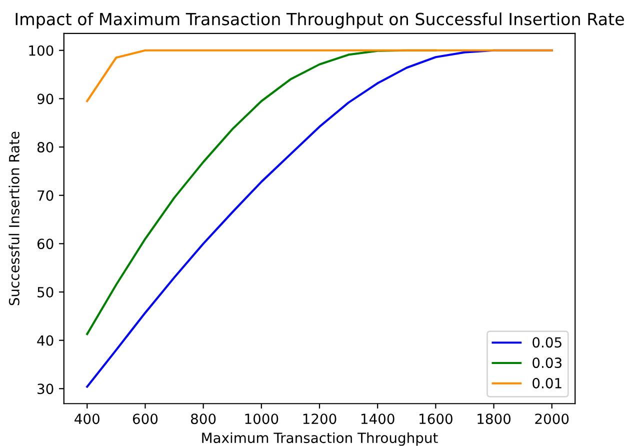 The image size is (639, 446). What do you see at coordinates (203, 419) in the screenshot?
I see `x-tick-label: 800` at bounding box center [203, 419].